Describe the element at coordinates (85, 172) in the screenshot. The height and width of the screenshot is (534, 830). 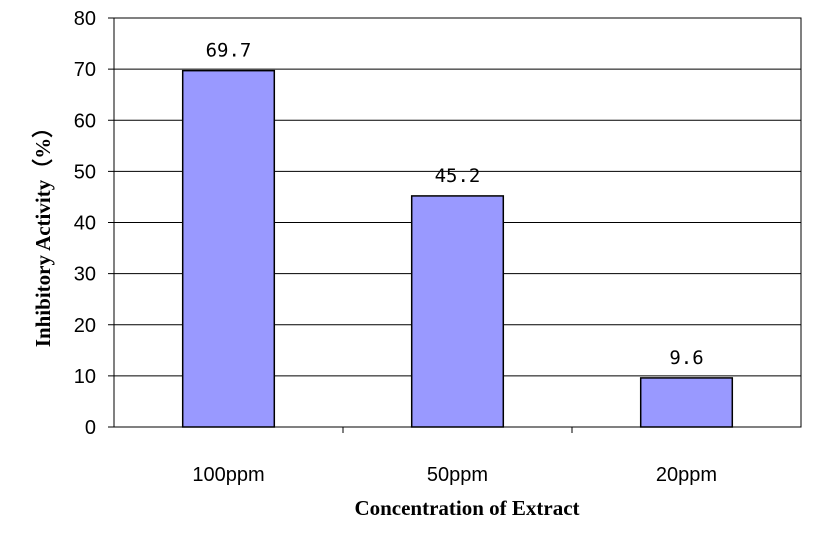
I see `y-tick-label-50: 50` at that location.